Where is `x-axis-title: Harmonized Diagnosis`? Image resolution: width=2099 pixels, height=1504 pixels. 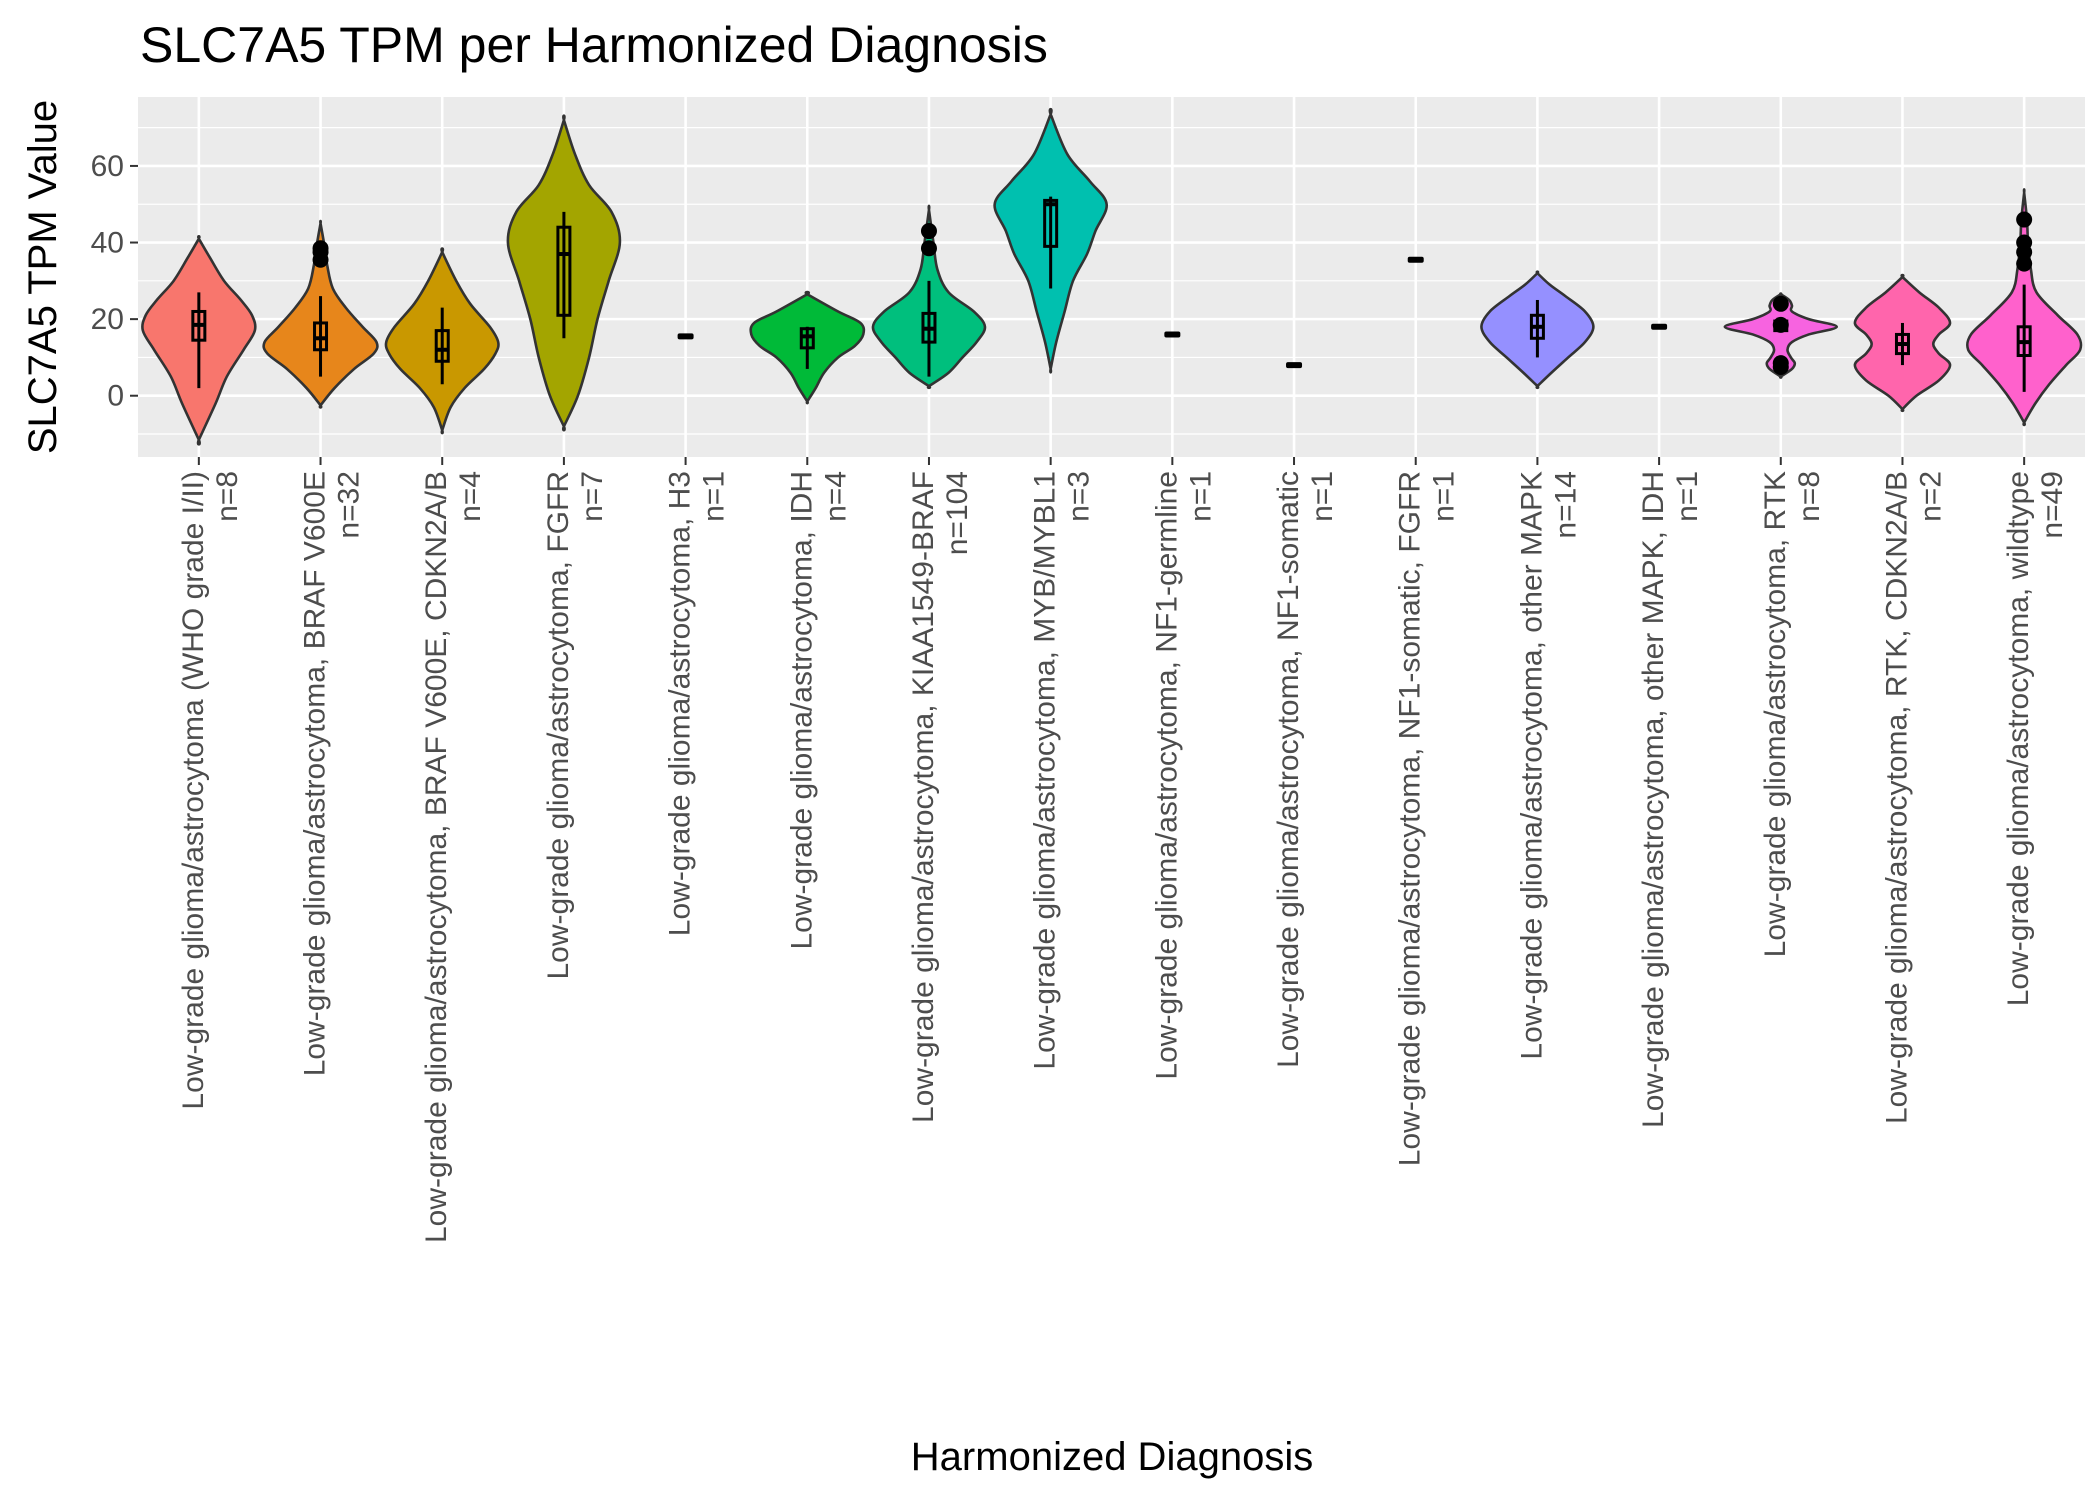
x-axis-title: Harmonized Diagnosis is located at coordinates (1112, 1457).